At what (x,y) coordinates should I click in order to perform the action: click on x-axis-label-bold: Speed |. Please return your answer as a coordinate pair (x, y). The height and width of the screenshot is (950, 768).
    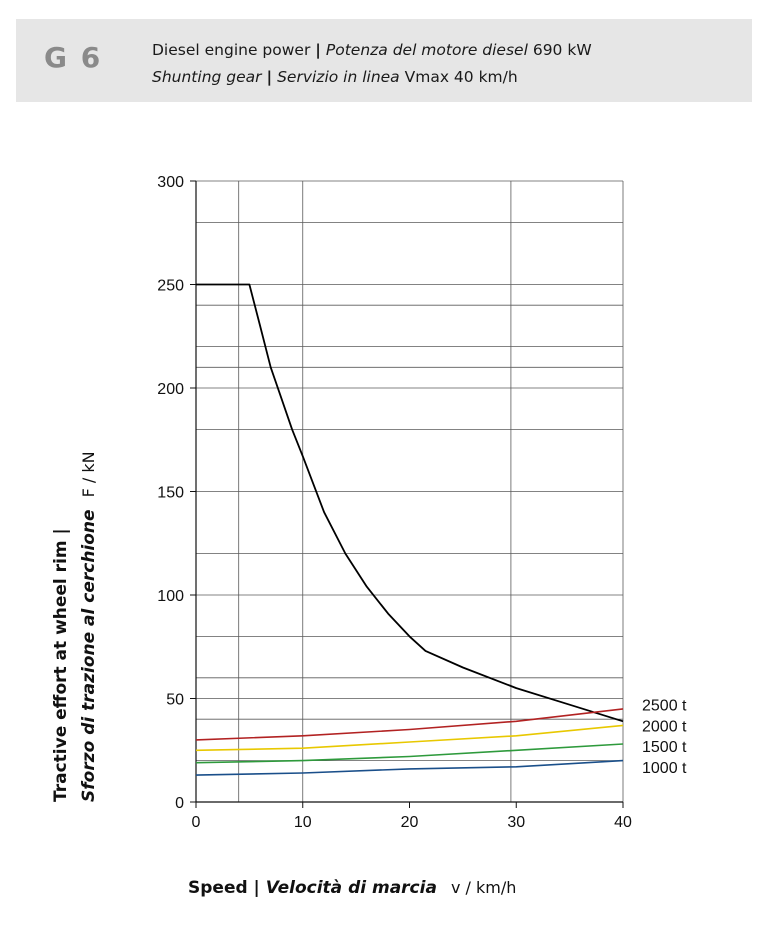
    Looking at the image, I should click on (227, 888).